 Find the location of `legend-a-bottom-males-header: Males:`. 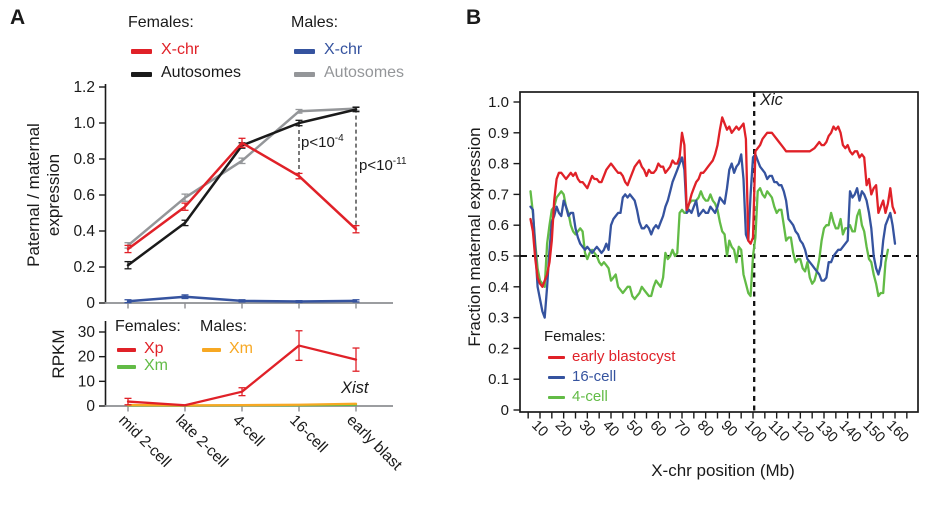

legend-a-bottom-males-header: Males: is located at coordinates (224, 326).